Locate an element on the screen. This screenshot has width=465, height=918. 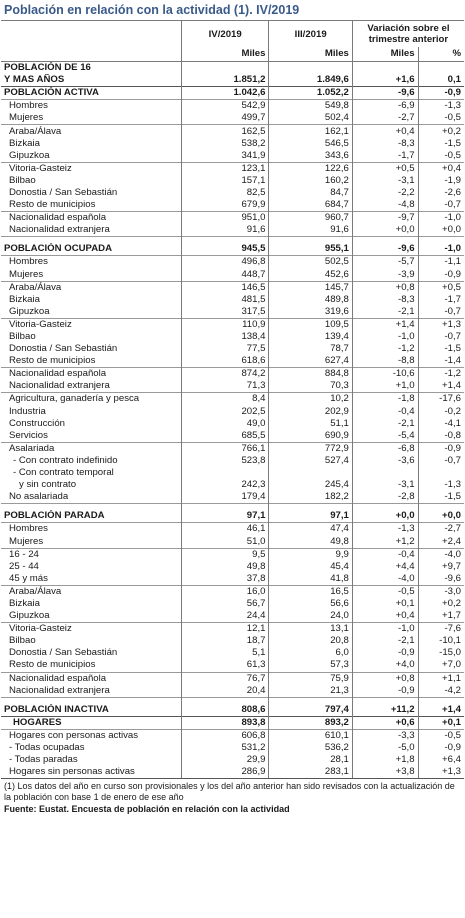
row-label: Nacionalidad española is located at coordinates (91, 374).